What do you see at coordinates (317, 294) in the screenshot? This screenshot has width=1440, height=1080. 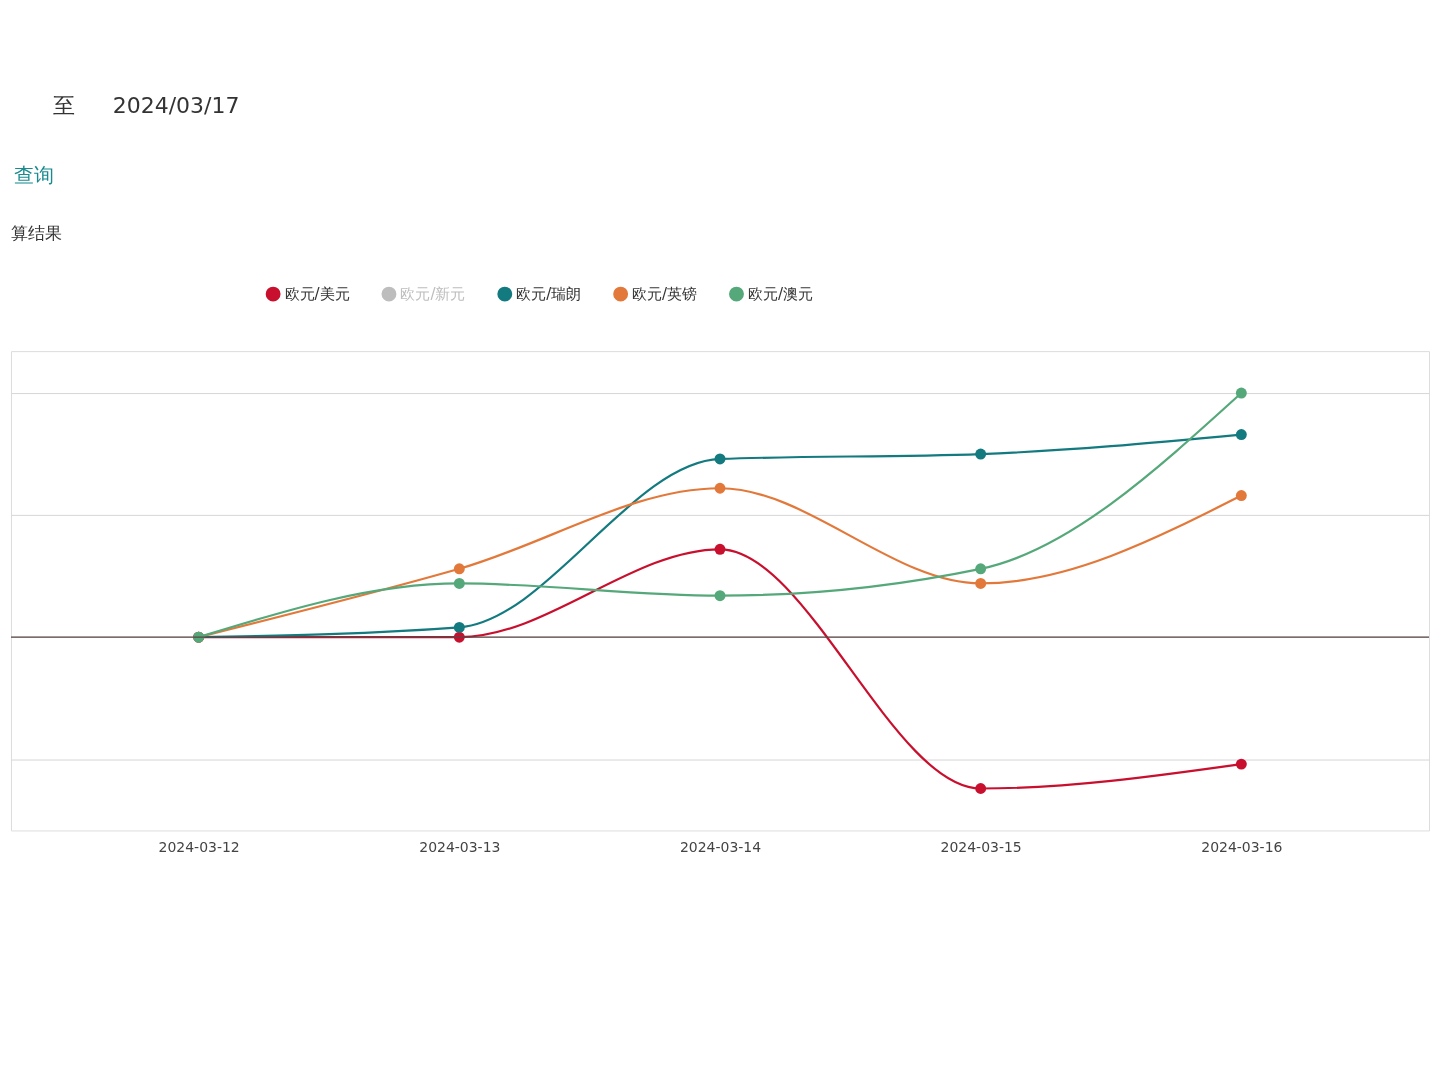 I see `legend-label: 欧元/美元` at bounding box center [317, 294].